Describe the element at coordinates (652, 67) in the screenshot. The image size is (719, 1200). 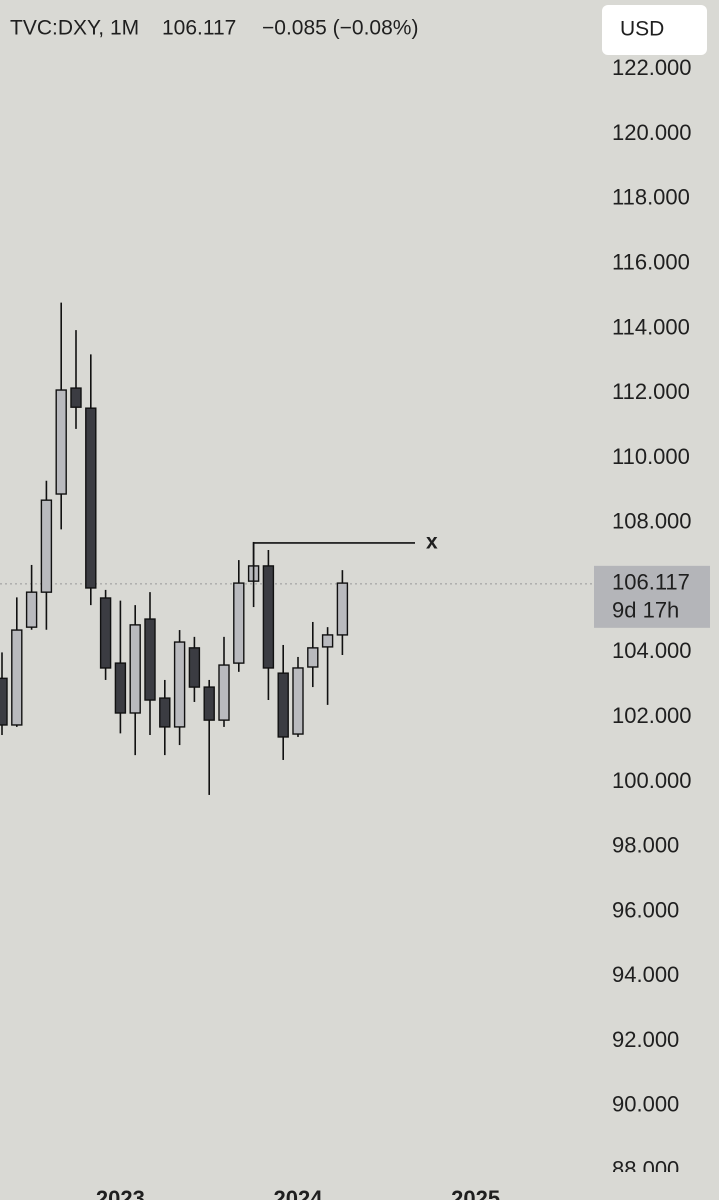
I see `y-tick-label: 122.000` at that location.